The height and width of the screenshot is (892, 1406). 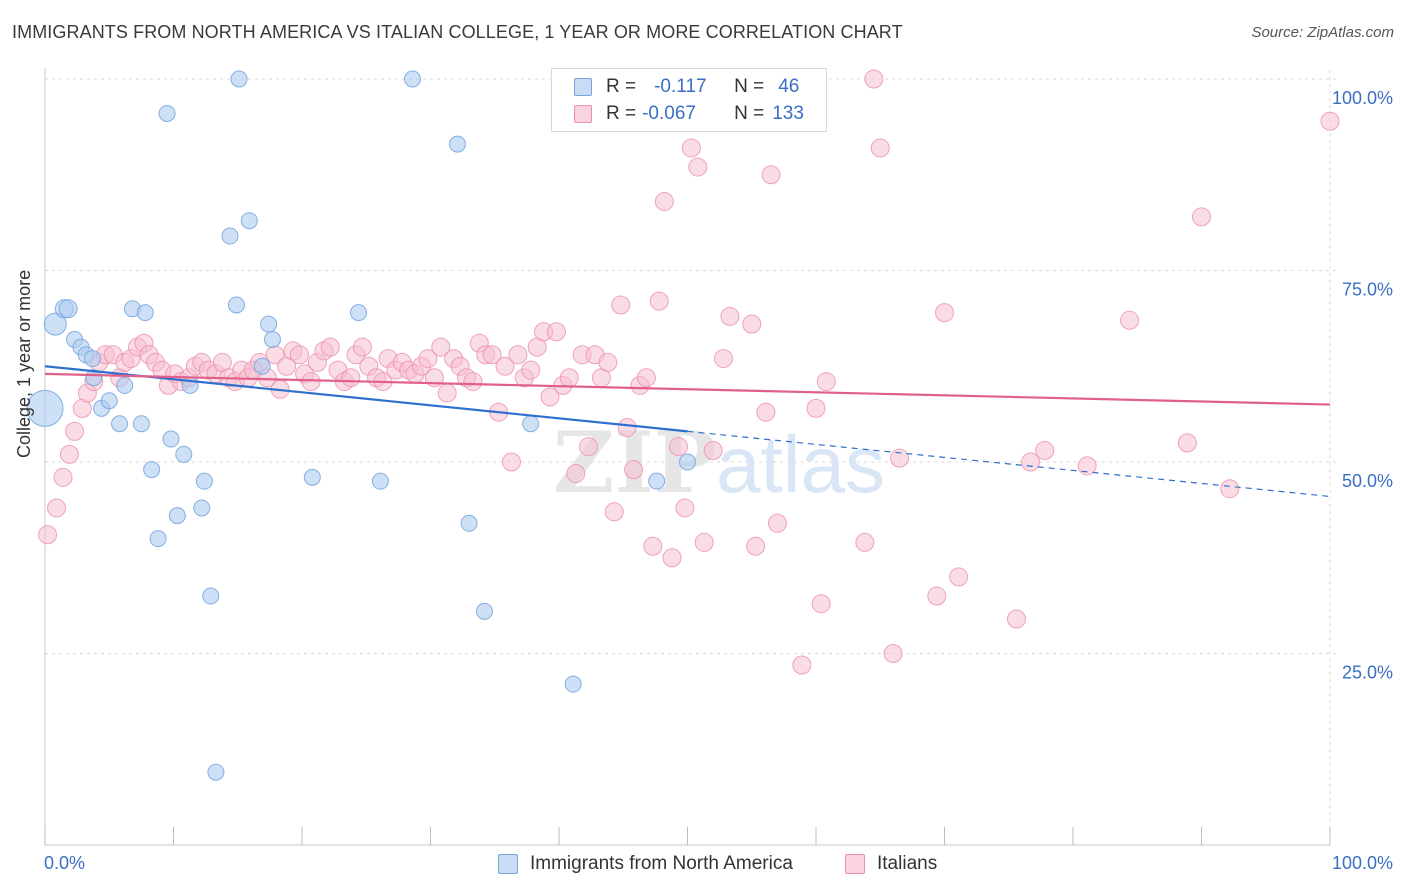 I want to click on y-tick-label: 25.0%, so click(x=1367, y=673).